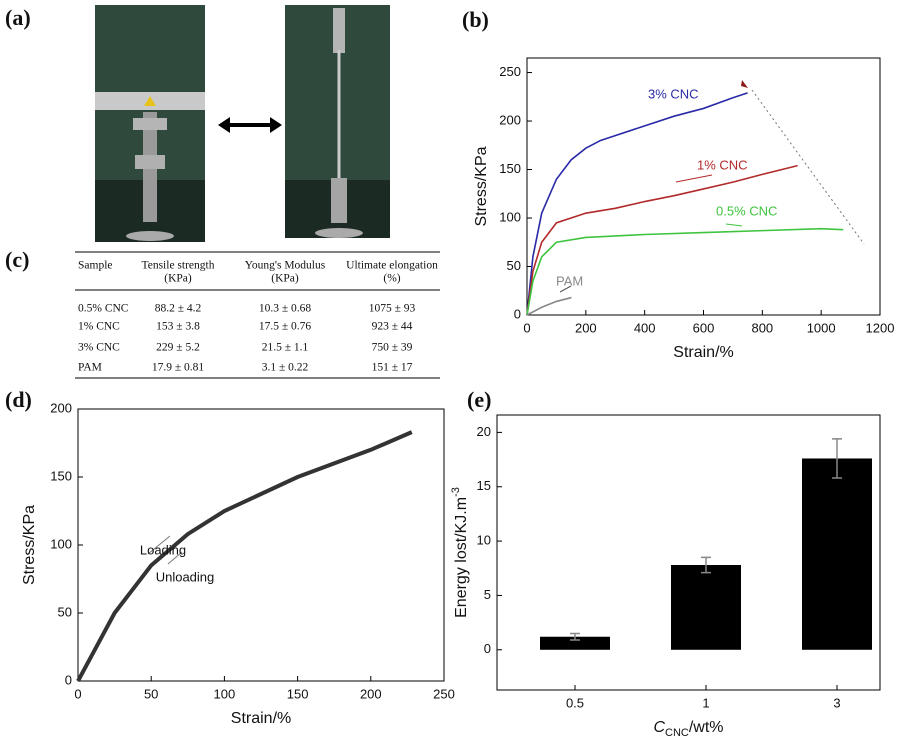 This screenshot has height=736, width=905. What do you see at coordinates (392, 309) in the screenshot?
I see `table-cell: 1075 ± 93` at bounding box center [392, 309].